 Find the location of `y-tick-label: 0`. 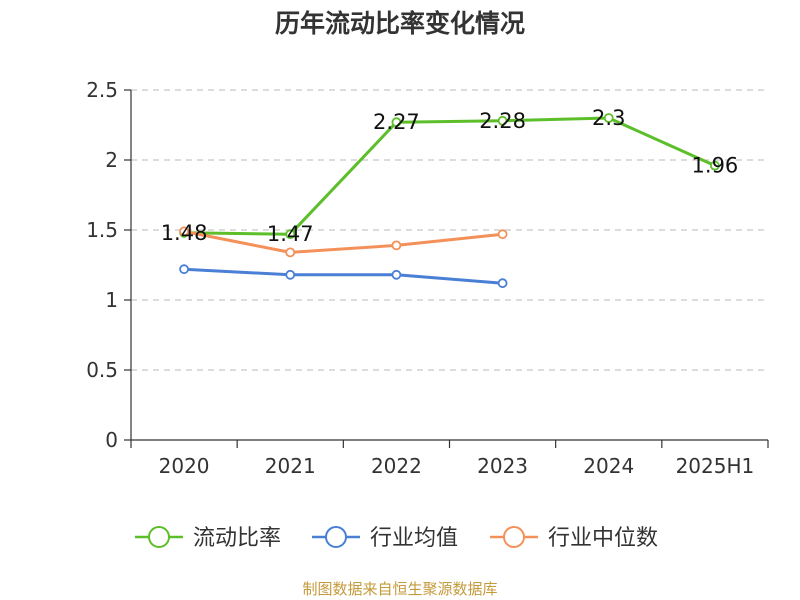

y-tick-label: 0 is located at coordinates (111, 440).